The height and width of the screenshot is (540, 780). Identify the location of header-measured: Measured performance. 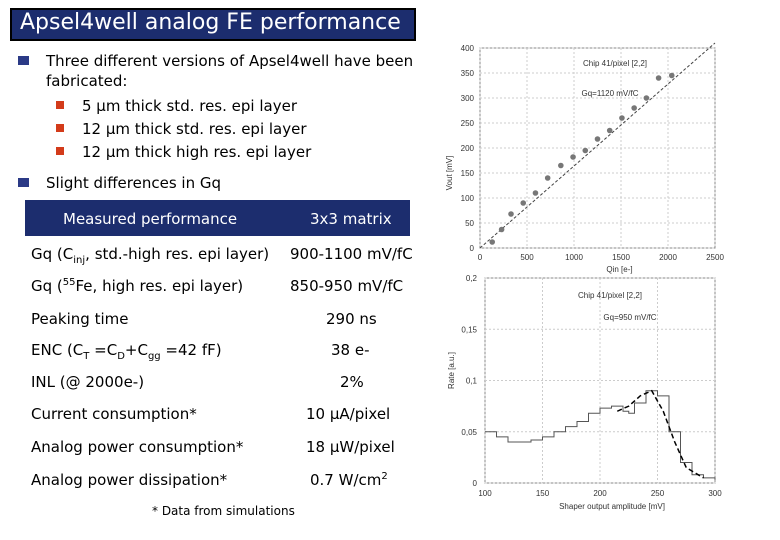
(150, 219).